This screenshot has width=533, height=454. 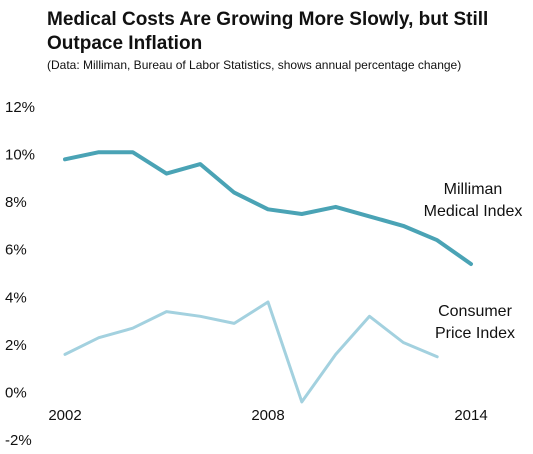 What do you see at coordinates (475, 333) in the screenshot?
I see `series-label-consumer-price-index: Price Index` at bounding box center [475, 333].